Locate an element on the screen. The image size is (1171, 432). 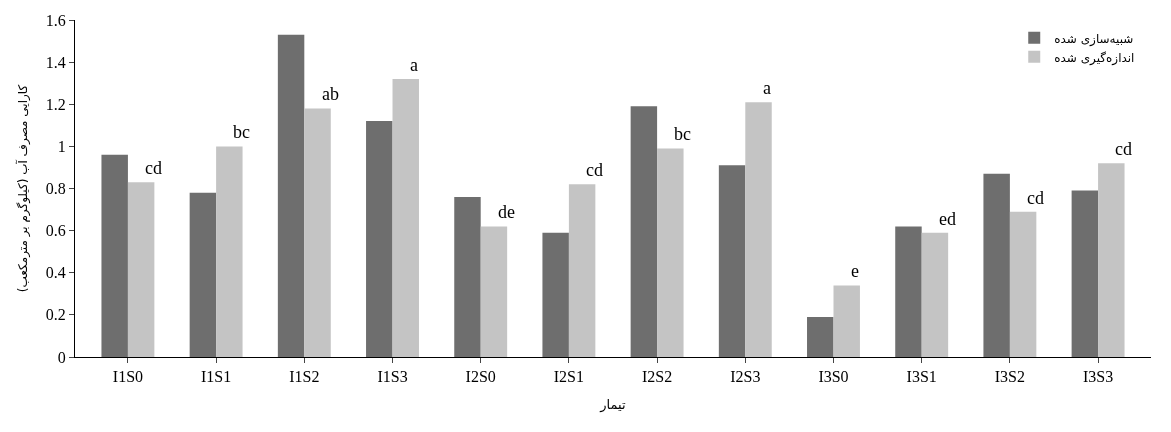
annotation: ed is located at coordinates (947, 219).